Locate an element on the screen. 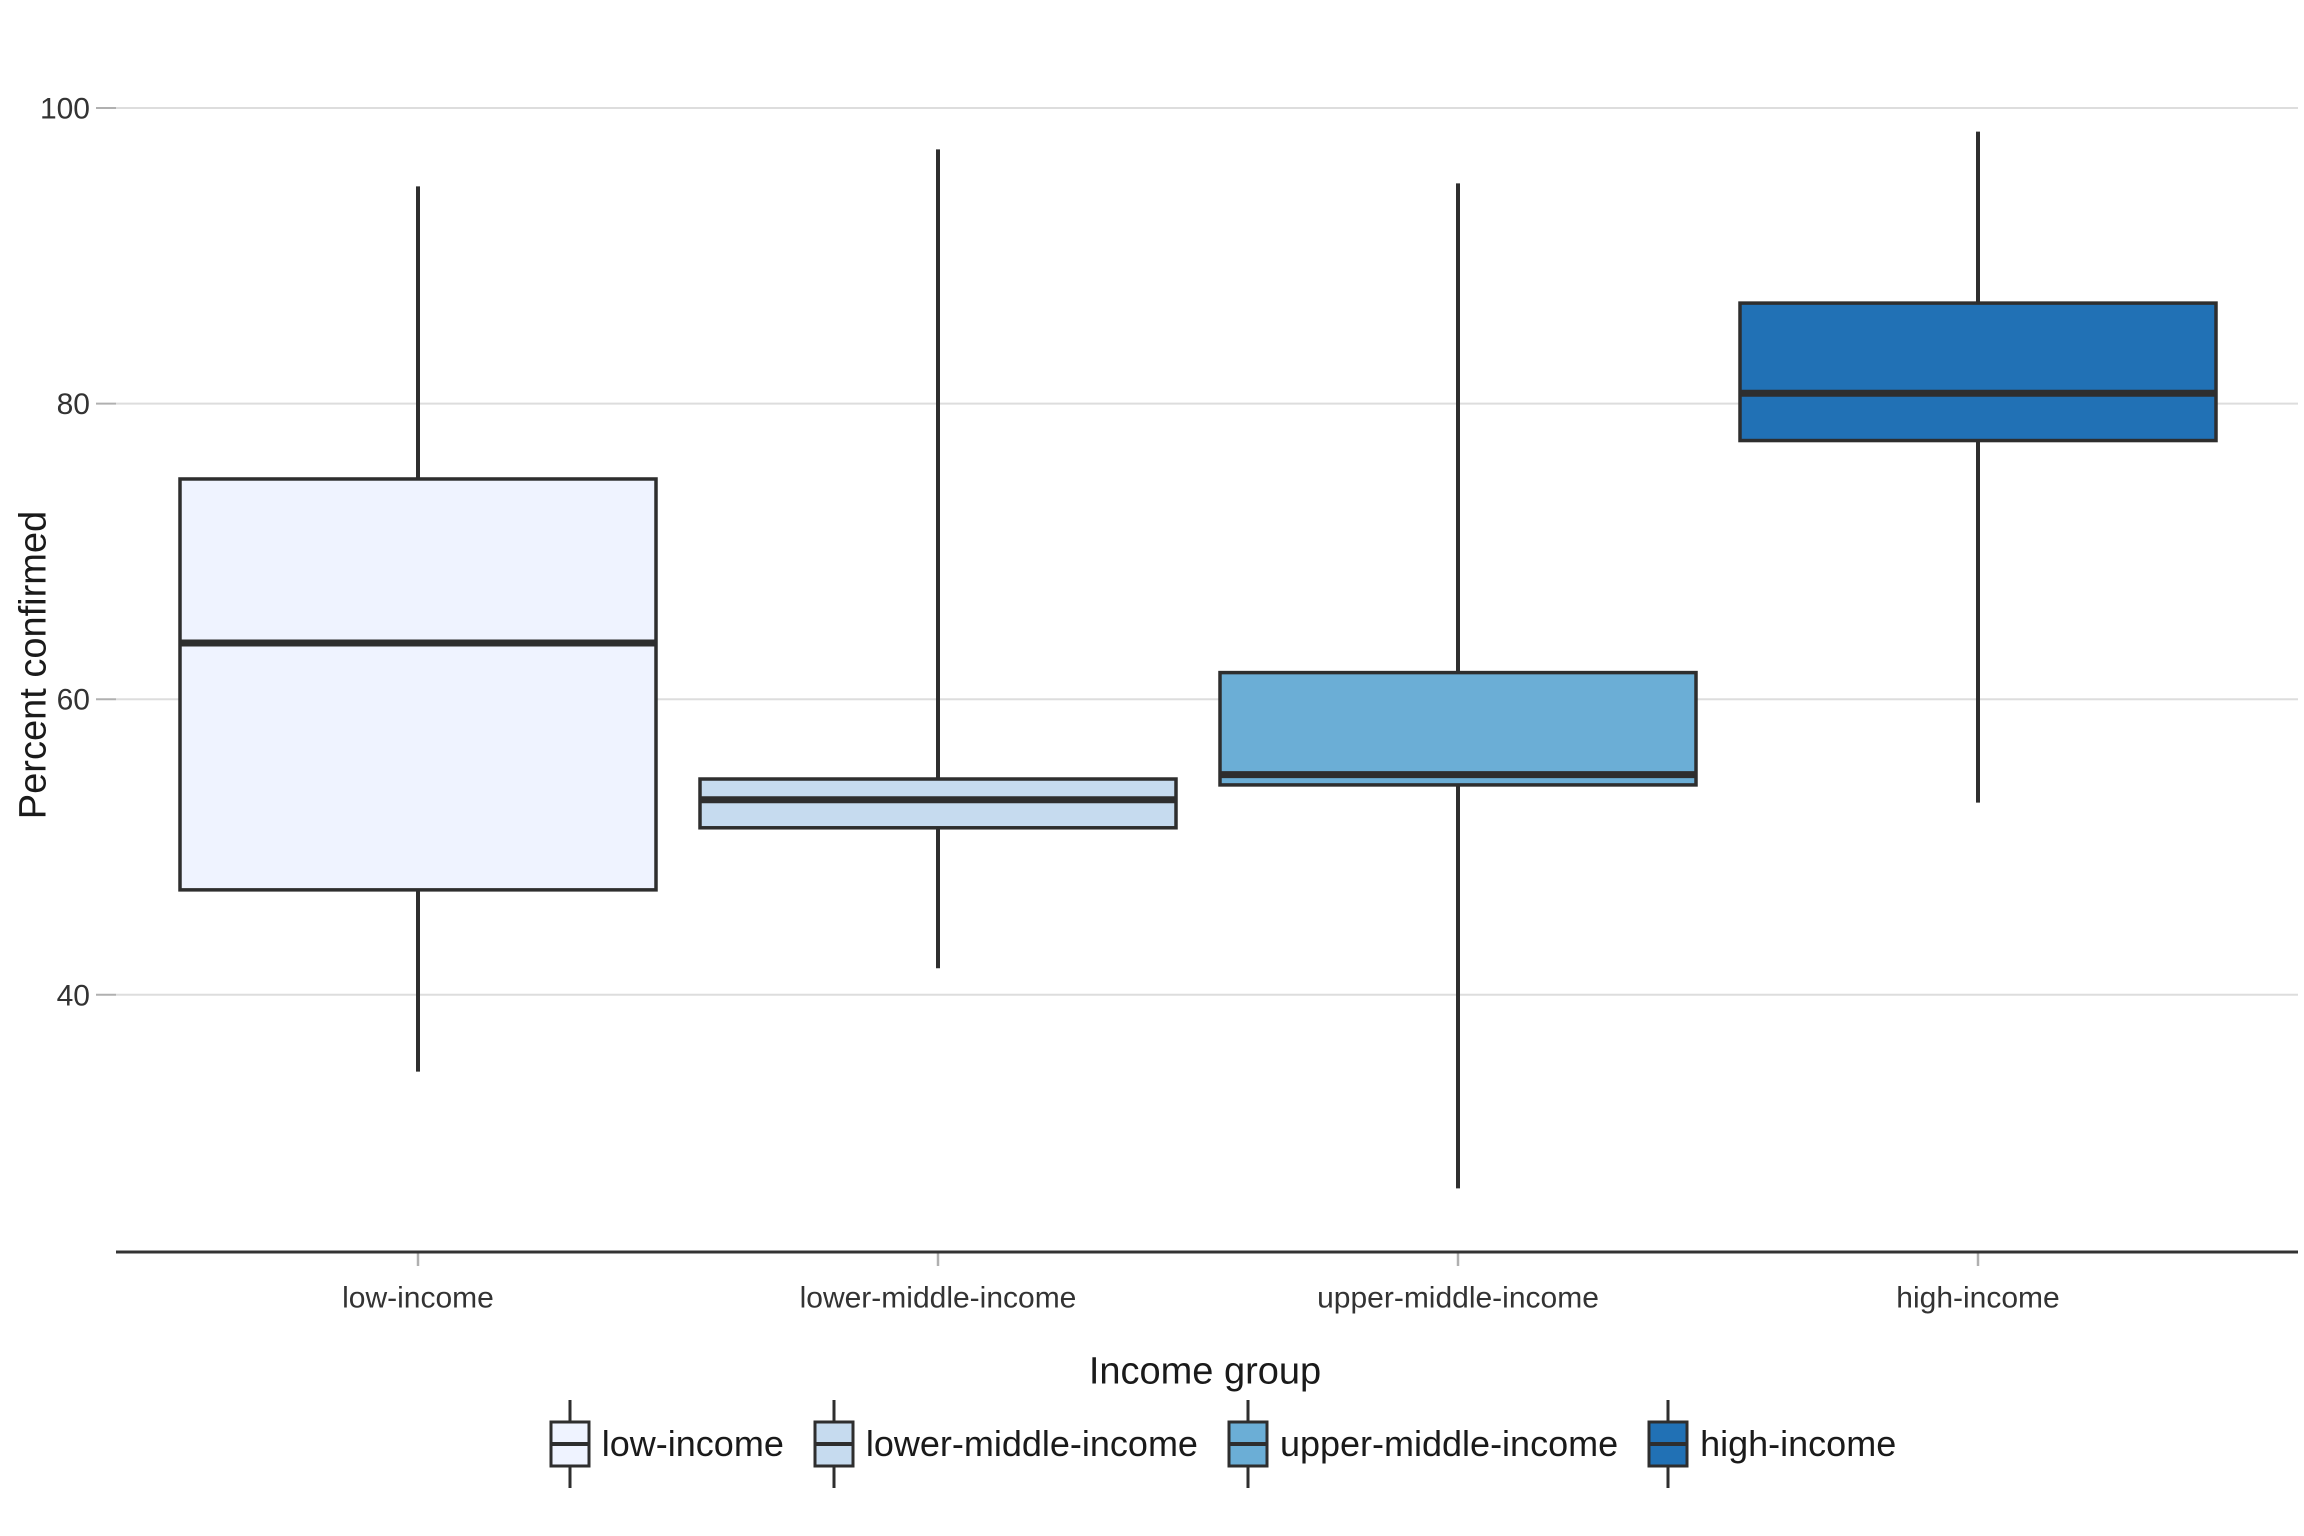 Image resolution: width=2304 pixels, height=1536 pixels. x-category-label: high-income is located at coordinates (1977, 1298).